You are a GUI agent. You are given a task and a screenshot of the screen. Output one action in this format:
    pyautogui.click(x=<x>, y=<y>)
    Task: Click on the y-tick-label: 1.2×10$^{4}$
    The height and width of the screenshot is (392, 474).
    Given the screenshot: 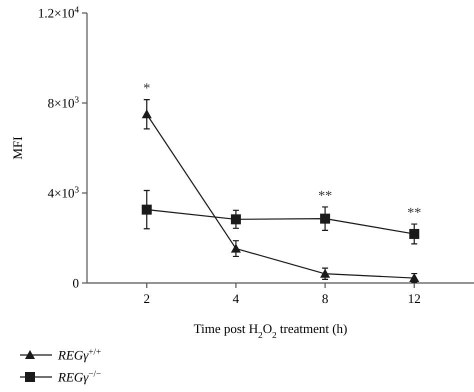 What is the action you would take?
    pyautogui.click(x=59, y=12)
    